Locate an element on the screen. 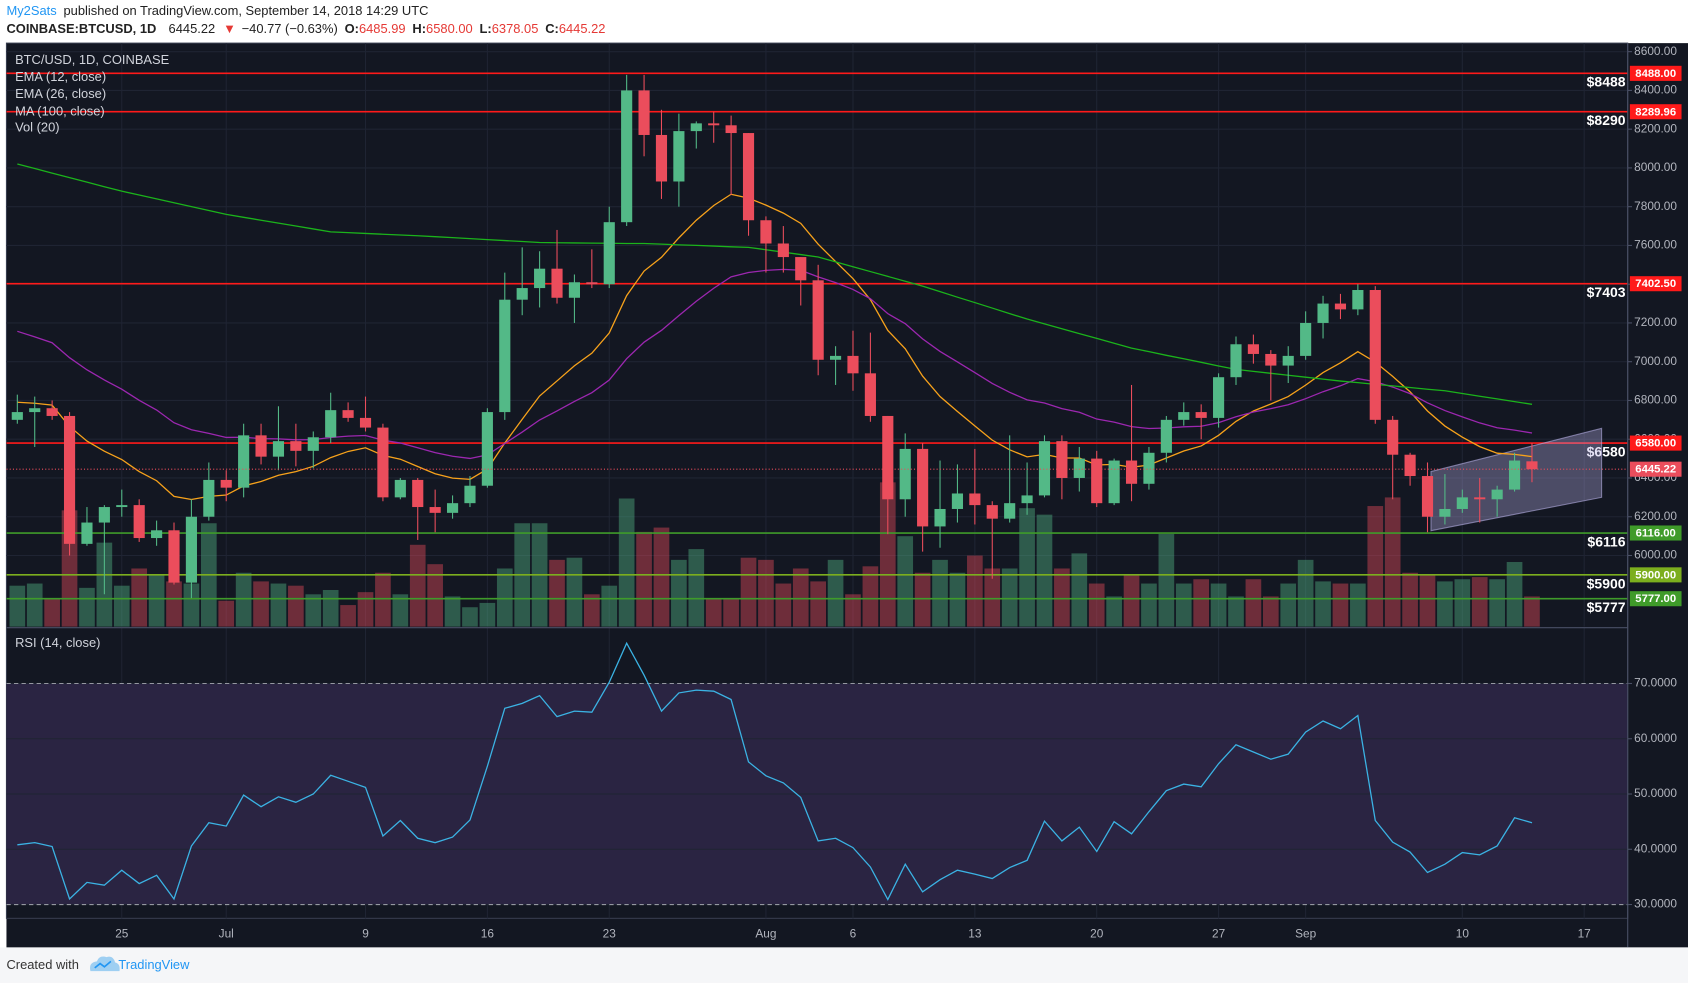 The width and height of the screenshot is (1688, 983). ohlc-value: 6485.99 is located at coordinates (382, 29).